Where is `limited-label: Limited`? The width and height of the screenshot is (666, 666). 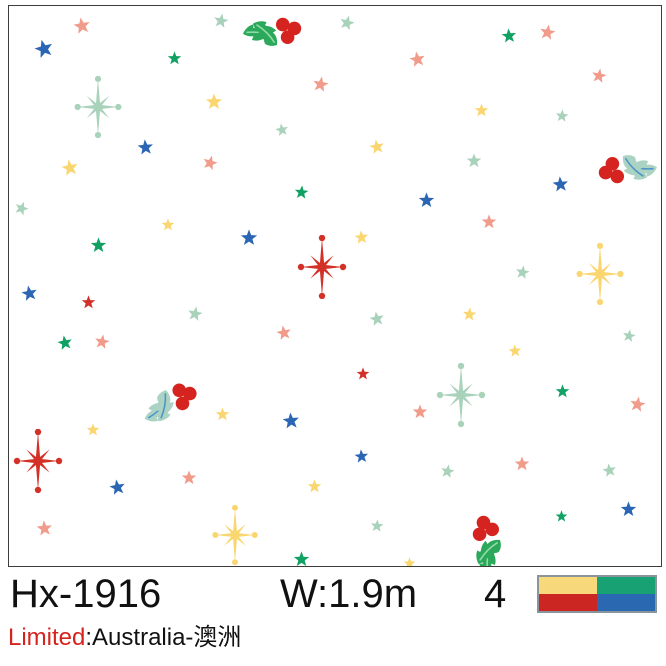
limited-label: Limited is located at coordinates (47, 637).